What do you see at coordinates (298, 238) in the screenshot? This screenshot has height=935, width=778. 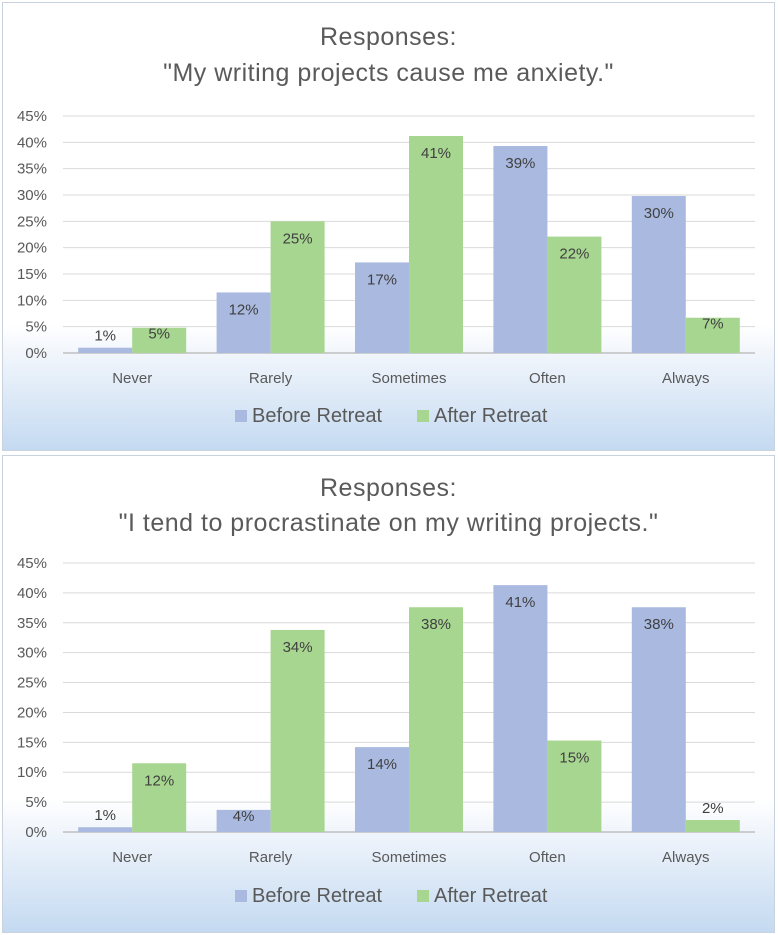 I see `data-label: 25%` at bounding box center [298, 238].